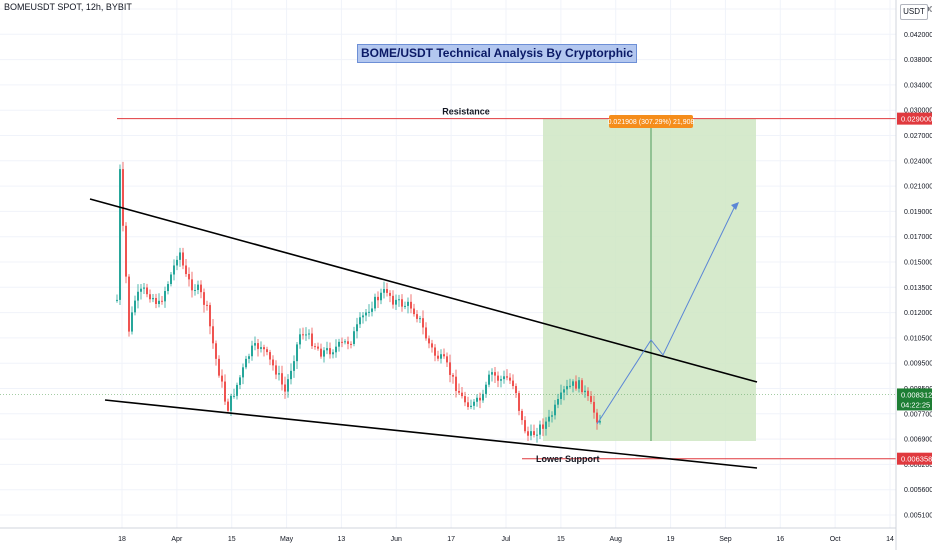 The image size is (932, 550). I want to click on time-axis: 18 Apr 15 May 13 Jun 17 Jul 15 Aug 19 Sep 16 Oct 14, so click(506, 539).